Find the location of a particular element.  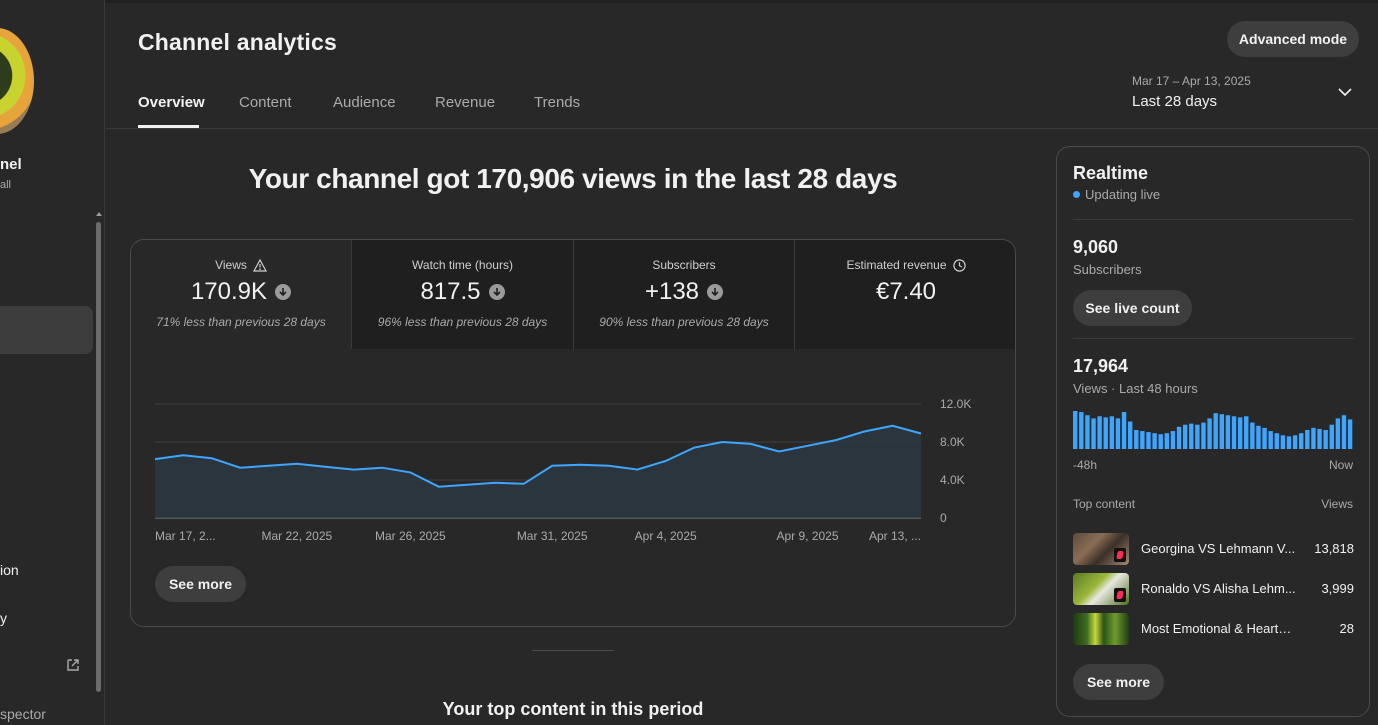

sidebar: nel all ion y spector is located at coordinates (52, 362).